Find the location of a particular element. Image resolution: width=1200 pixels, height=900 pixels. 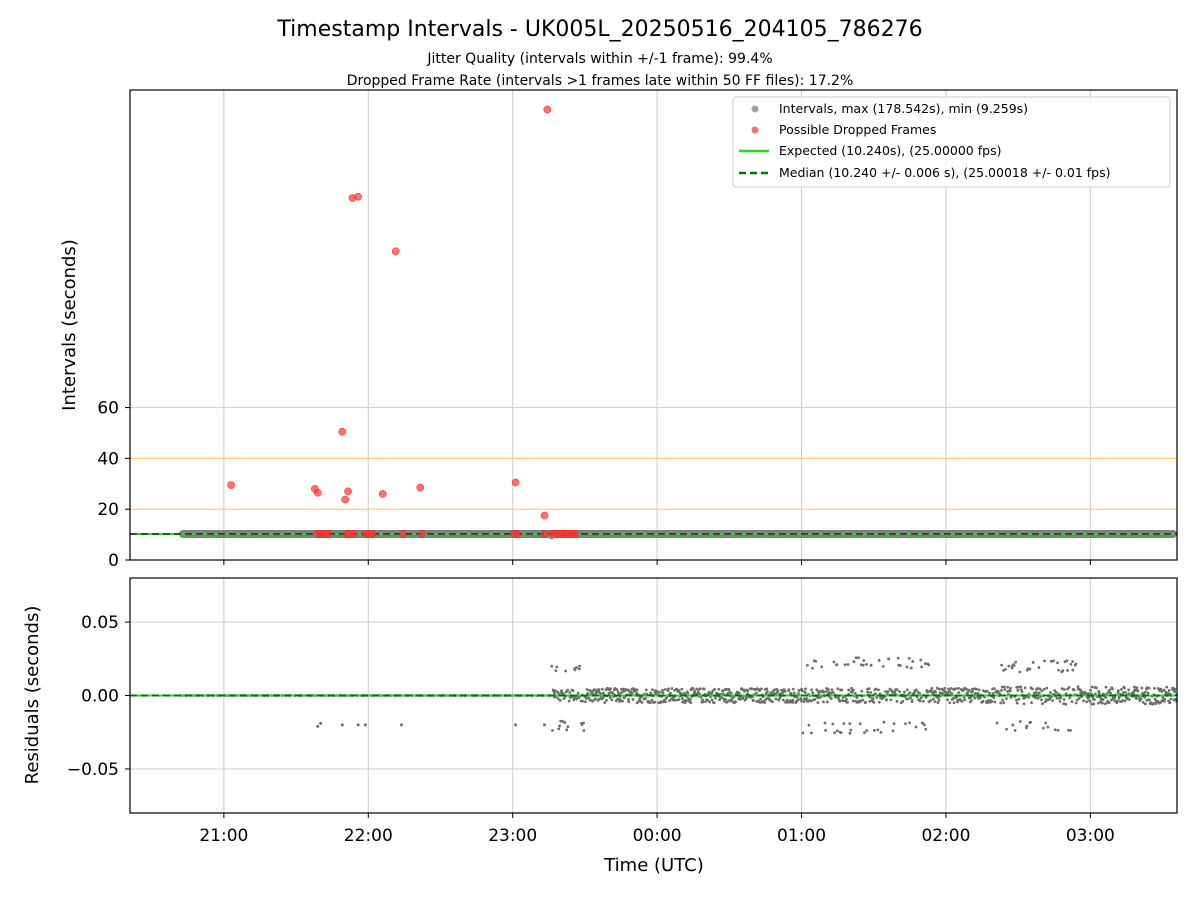

bottom-y-axis-label: Residuals (seconds) is located at coordinates (32, 695).